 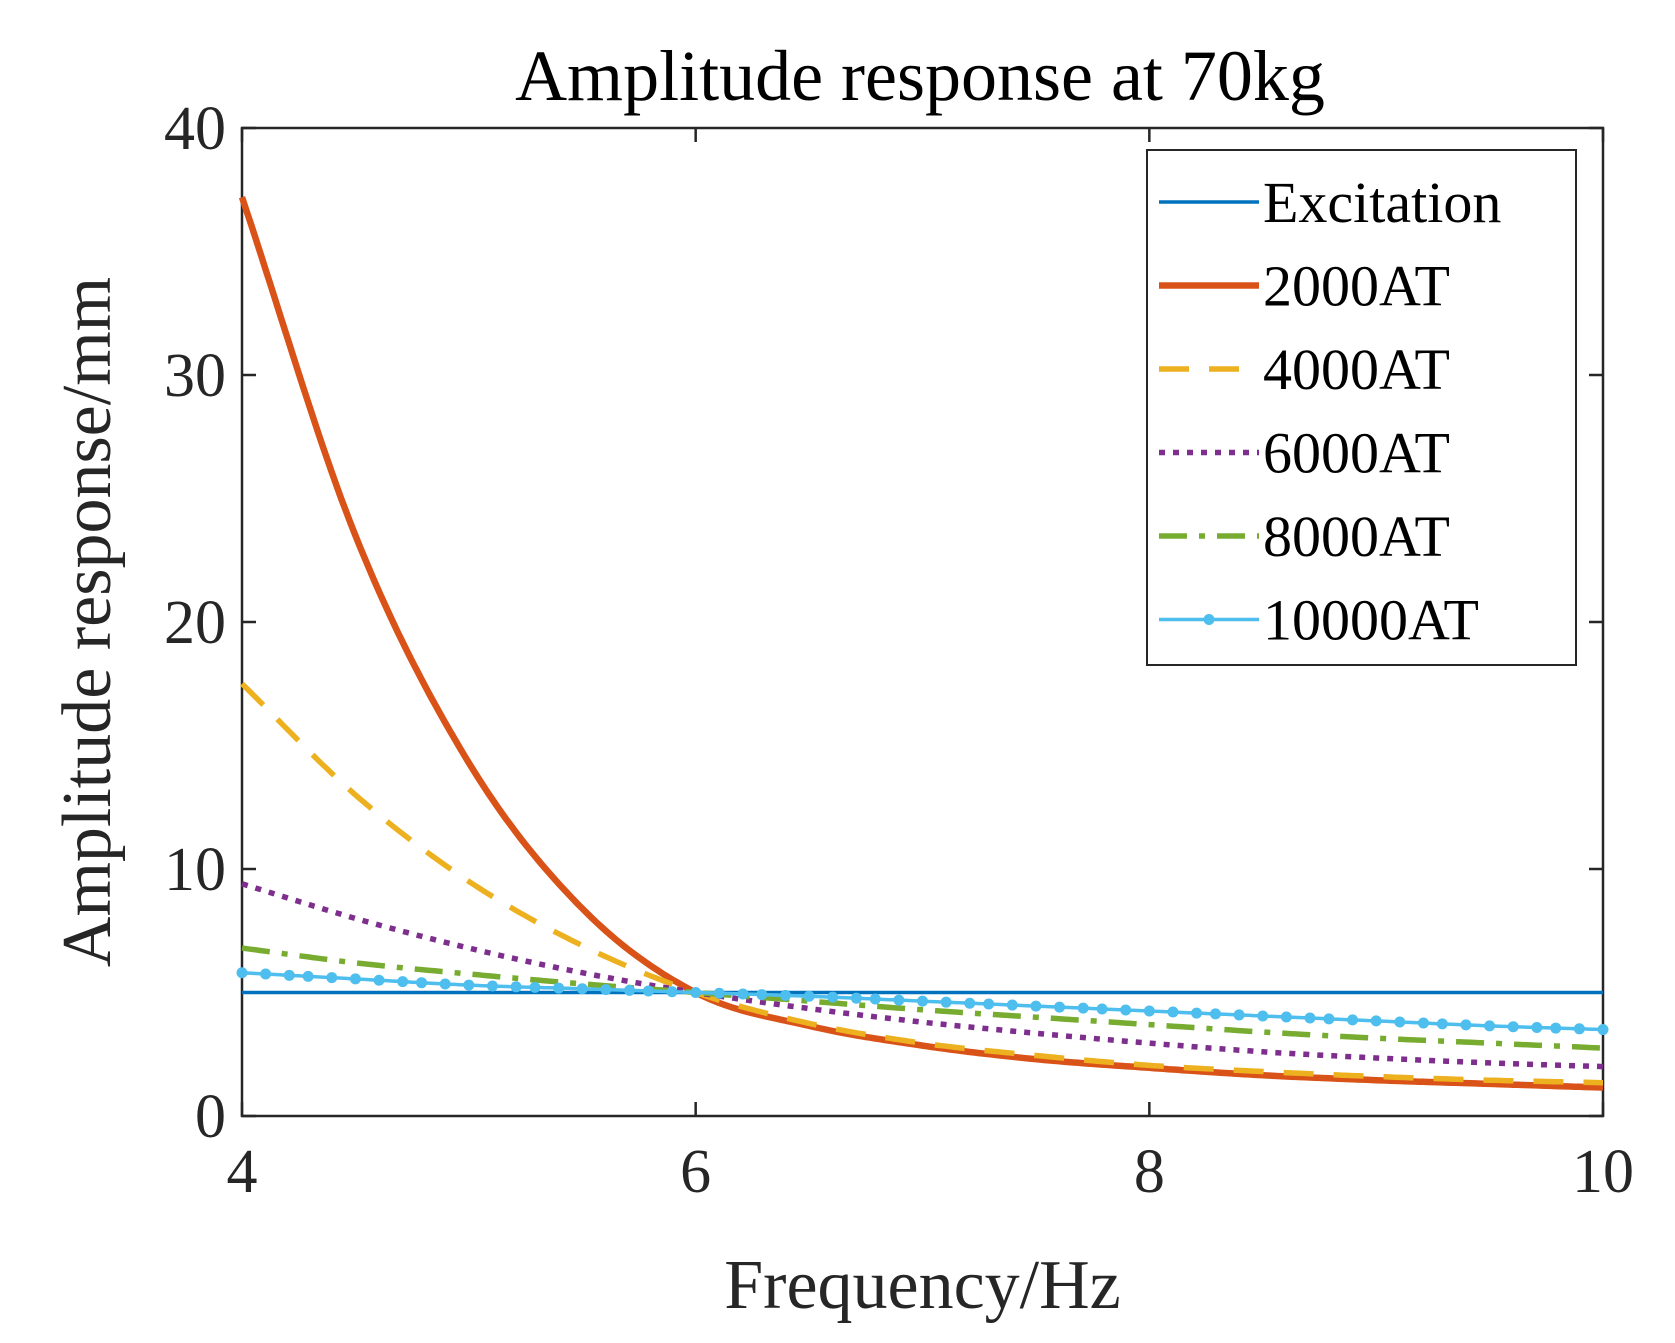 I want to click on legend-item: 2000AT, so click(x=1304, y=286).